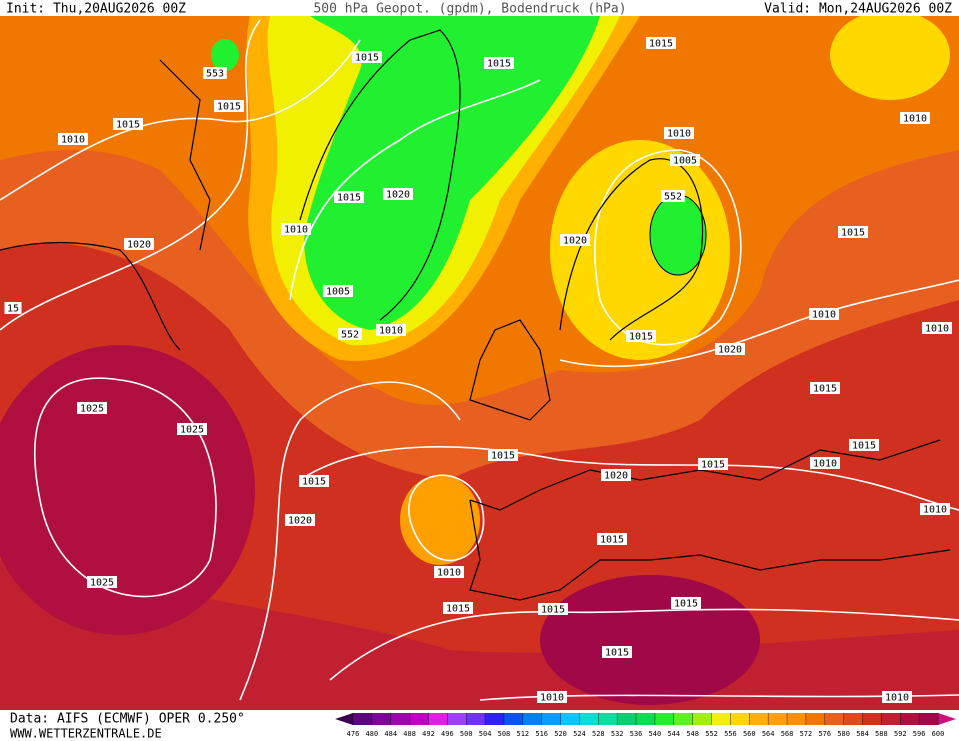 The image size is (959, 741). I want to click on scale-tick-label: 508, so click(504, 734).